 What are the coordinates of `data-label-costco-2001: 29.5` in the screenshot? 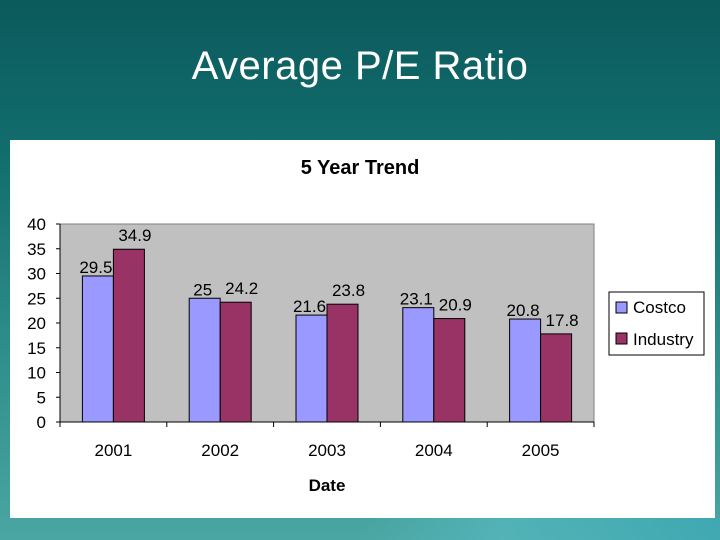 It's located at (95, 267).